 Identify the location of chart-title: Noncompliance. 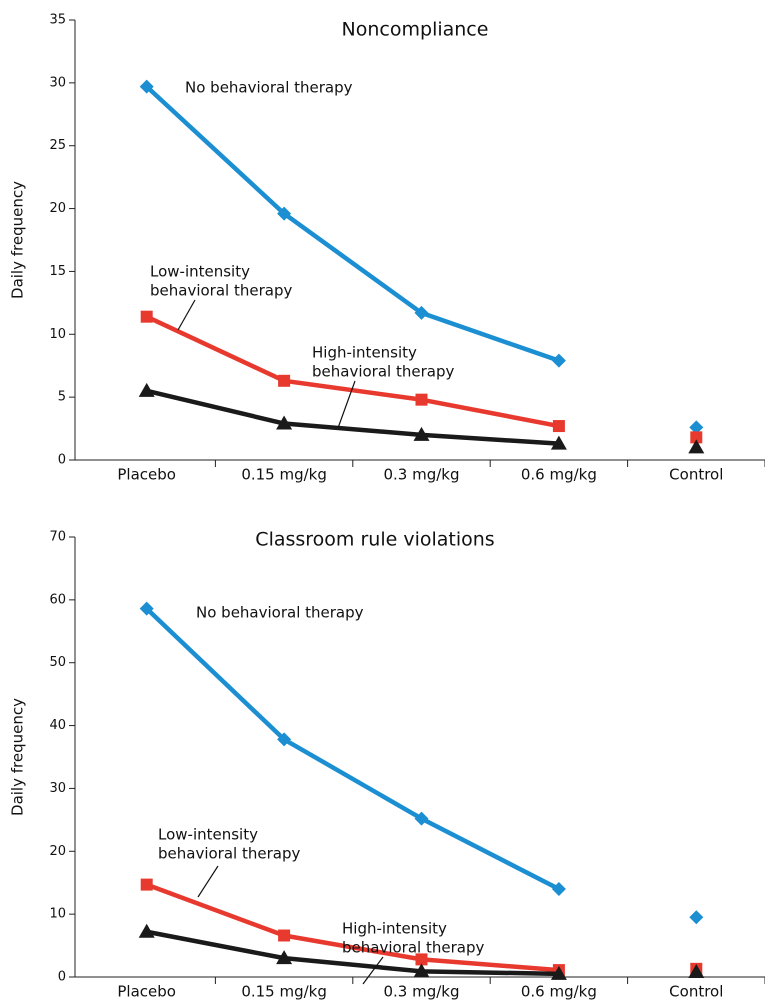
(415, 30).